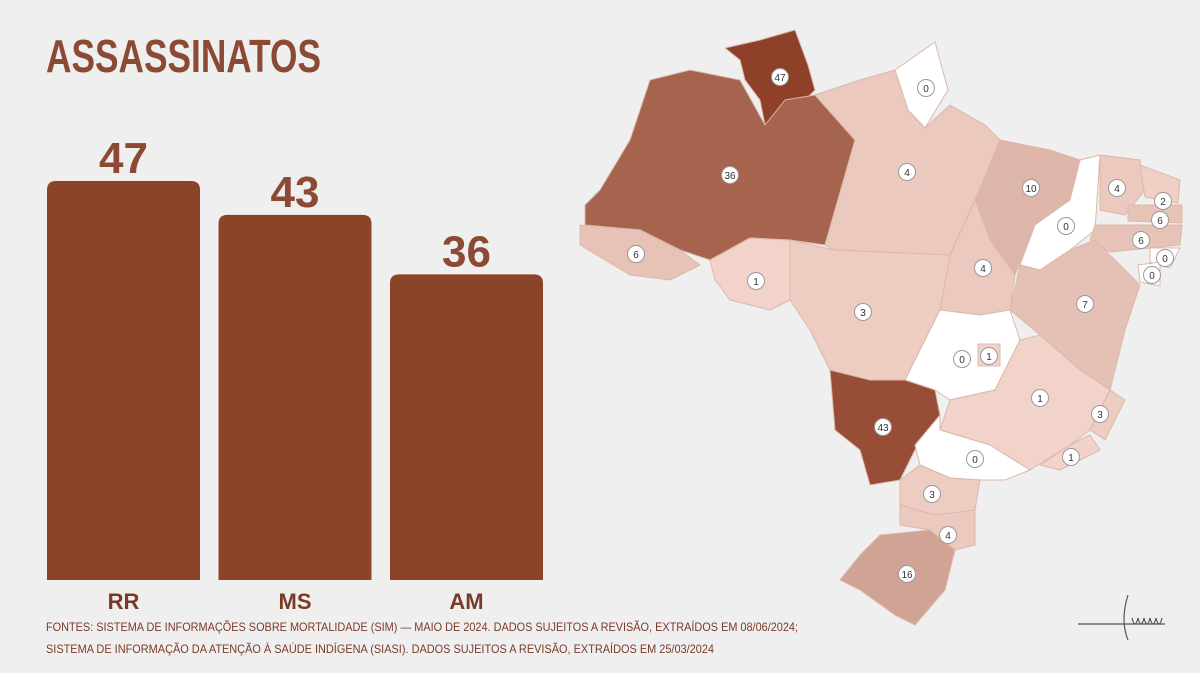 The image size is (1200, 673). I want to click on category-label: MS, so click(295, 601).